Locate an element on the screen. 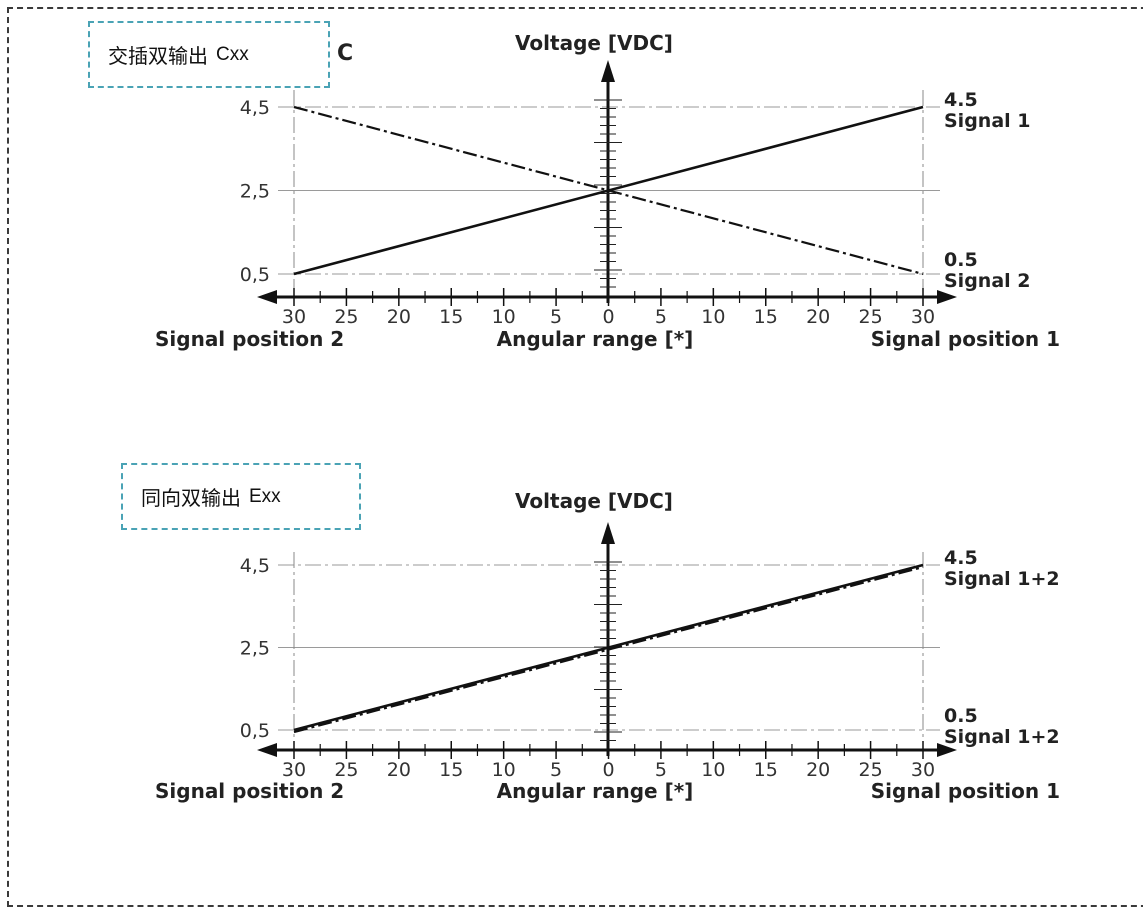  chart-tag-cross-output: 交插双输出 Cxx is located at coordinates (209, 54).